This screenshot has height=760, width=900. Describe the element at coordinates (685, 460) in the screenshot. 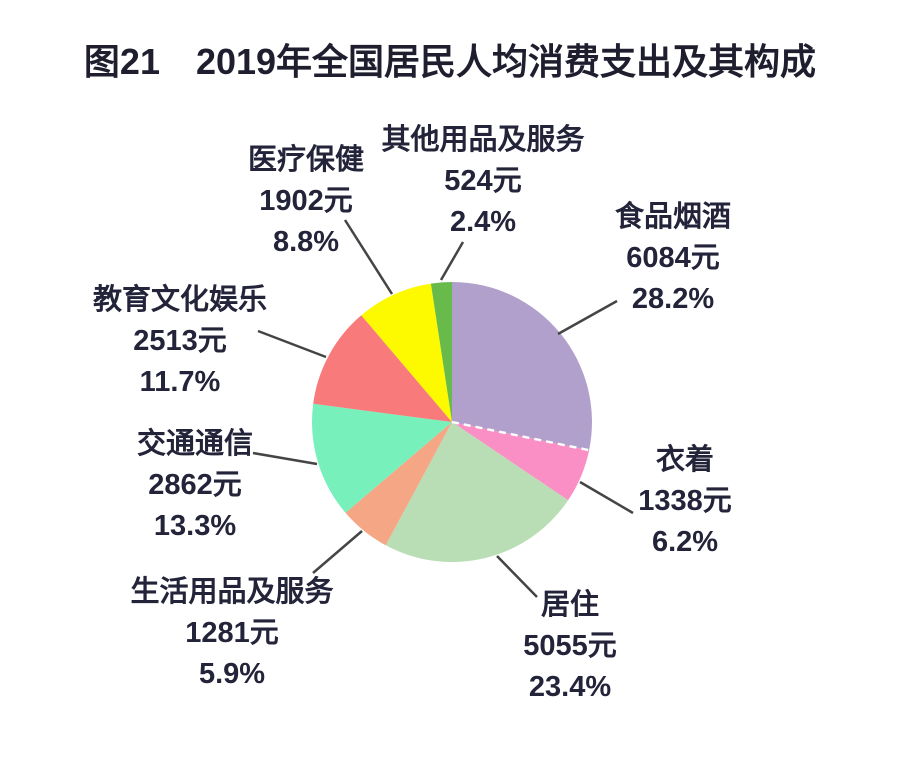

I see `slice-name: 衣着` at that location.